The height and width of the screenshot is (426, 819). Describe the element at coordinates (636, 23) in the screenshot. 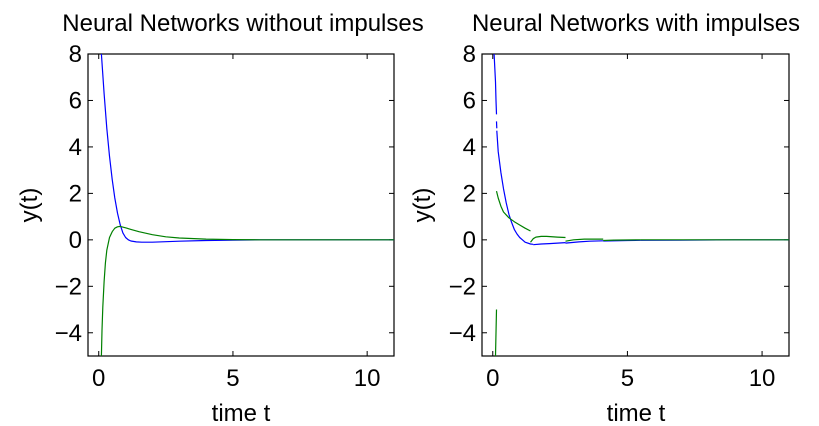

I see `chart-title: Neural Networks with impulses` at that location.